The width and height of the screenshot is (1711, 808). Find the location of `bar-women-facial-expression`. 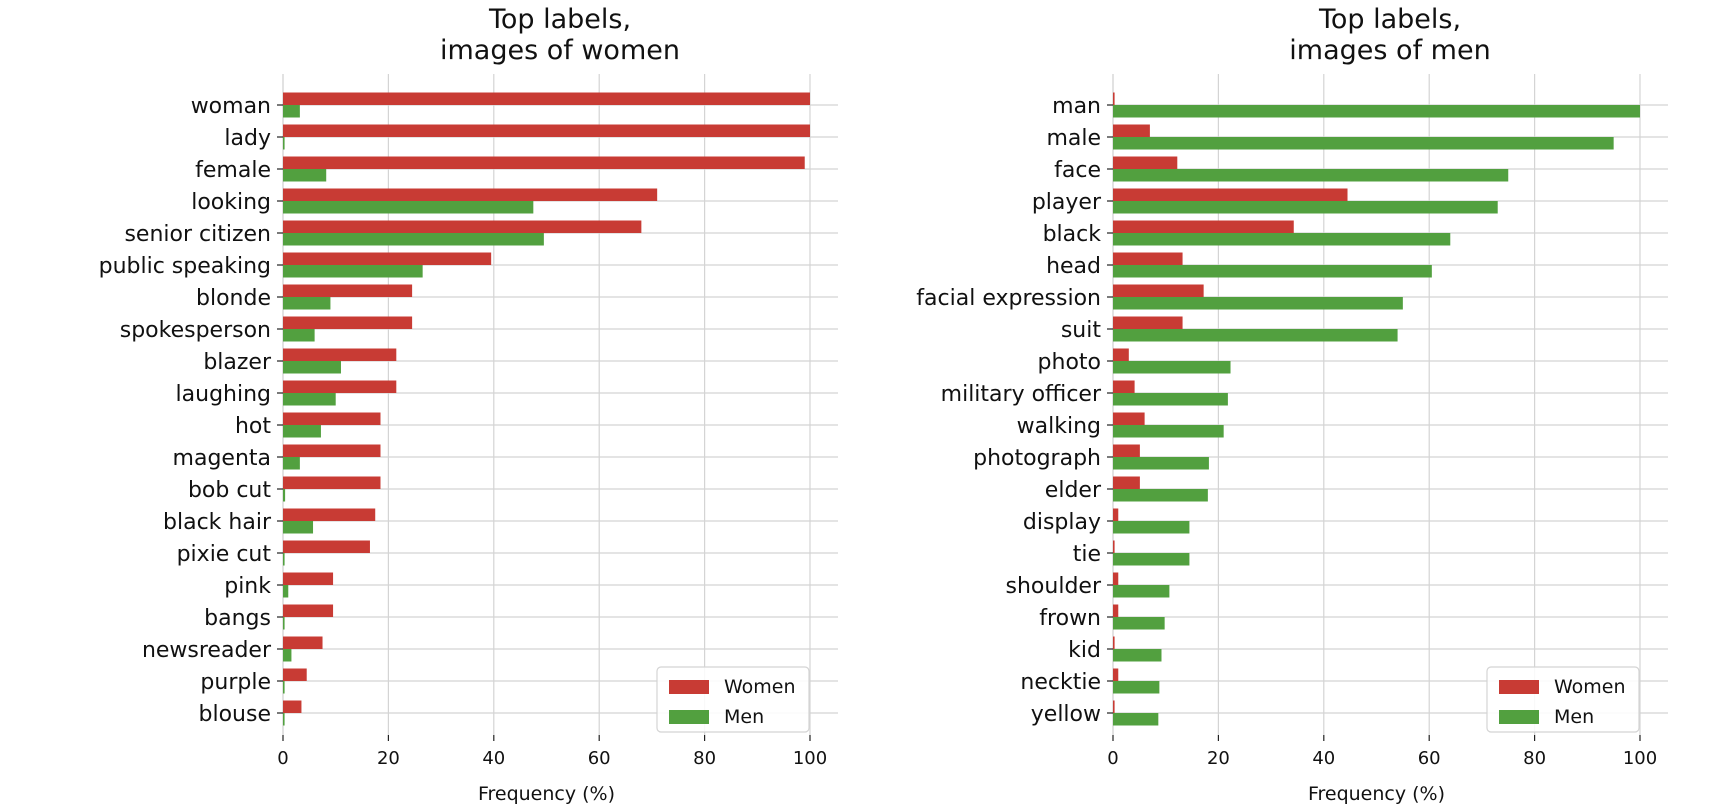

bar-women-facial-expression is located at coordinates (1158, 290).